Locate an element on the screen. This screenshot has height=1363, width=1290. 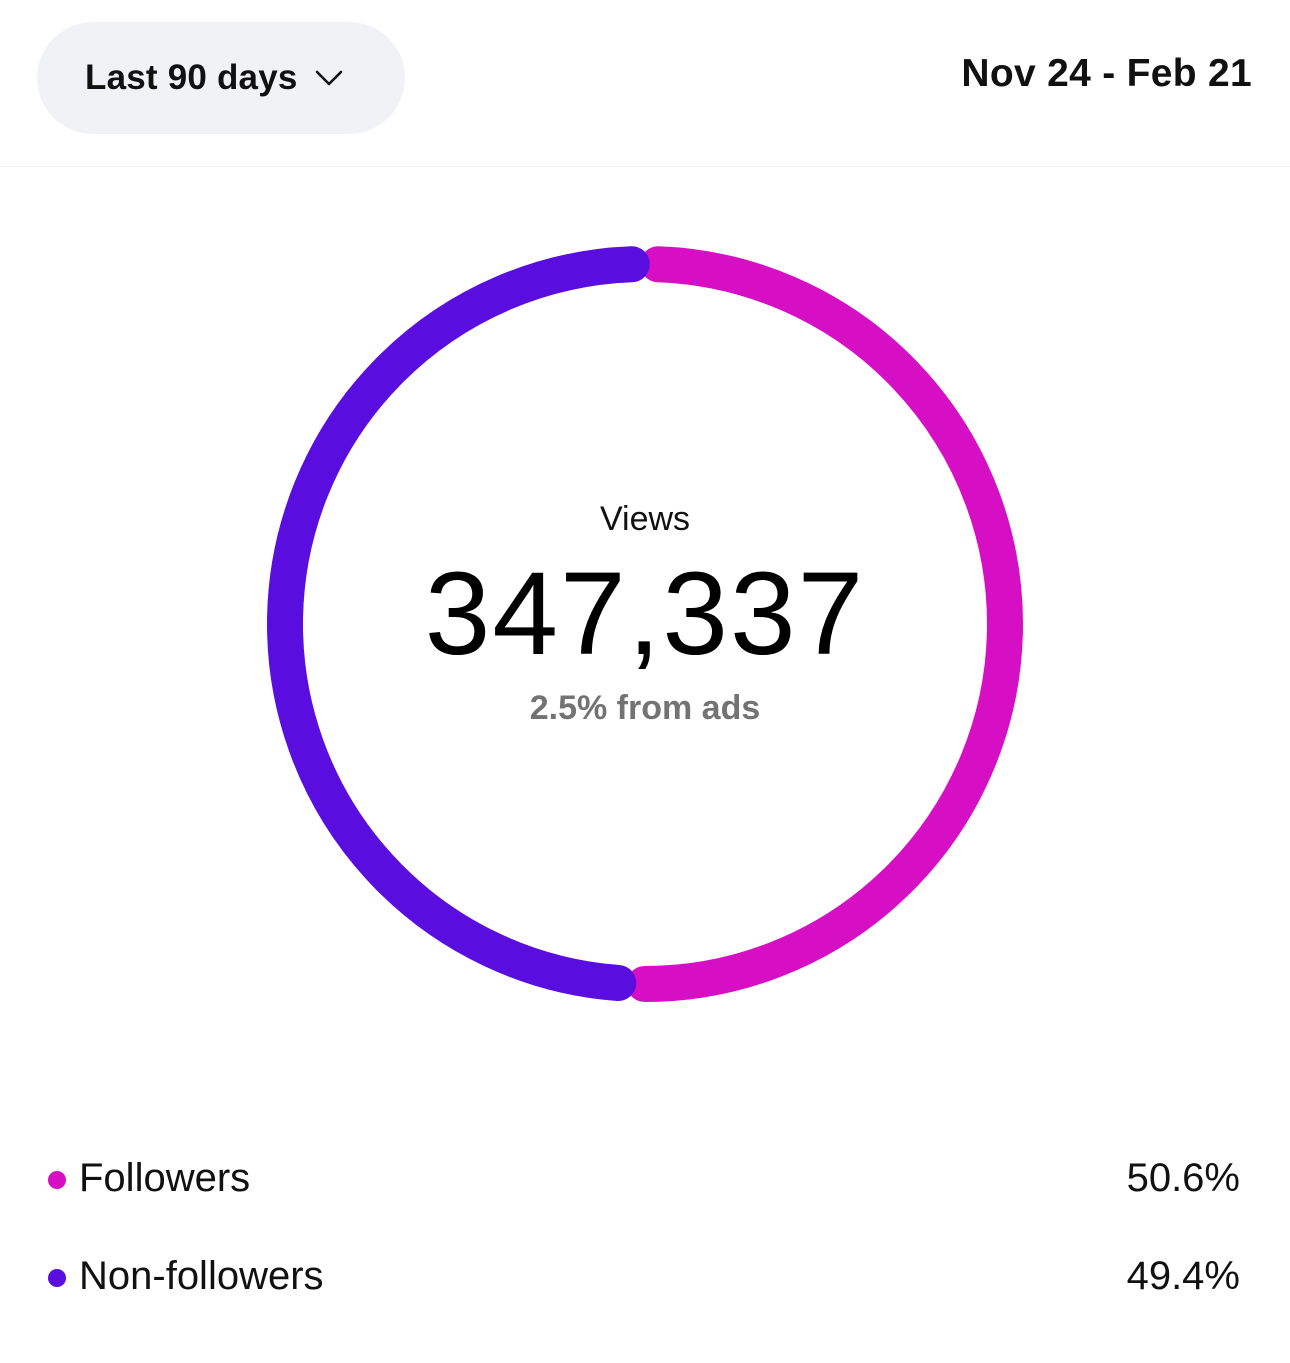
followers-dot-icon is located at coordinates (57, 1180).